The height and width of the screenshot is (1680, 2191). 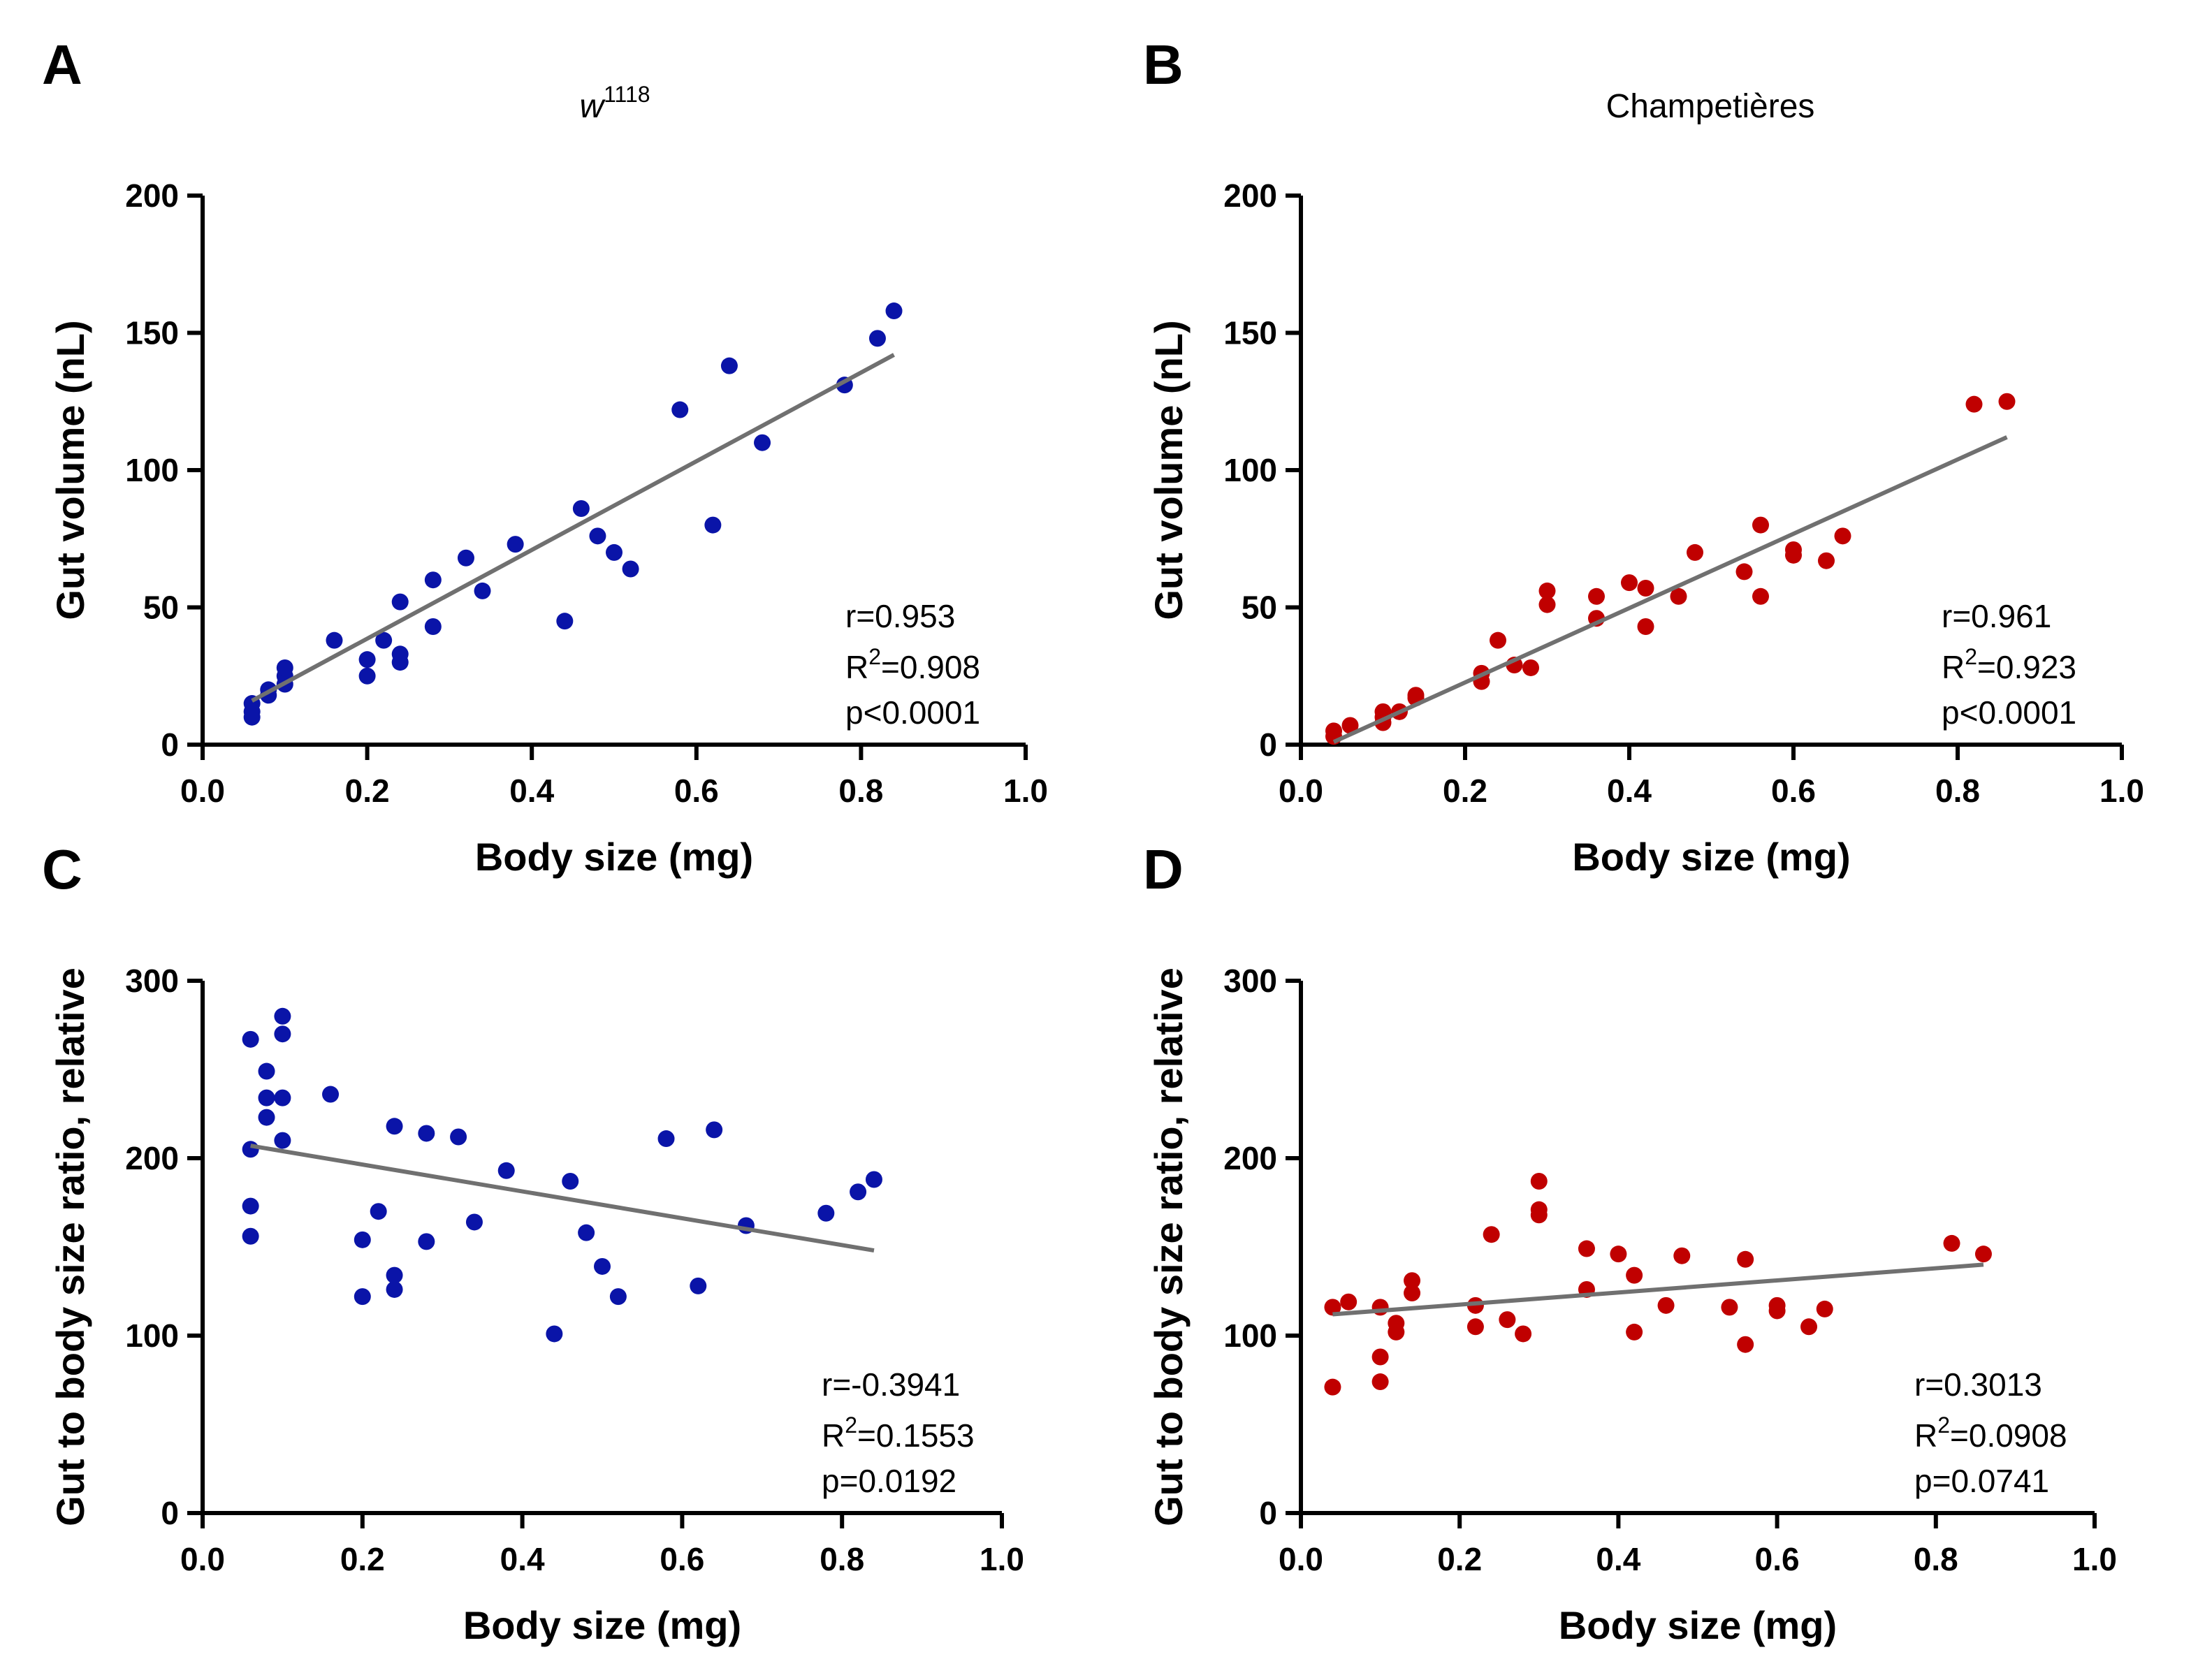 What do you see at coordinates (70, 470) in the screenshot?
I see `y-axis-title: Gut volume (nL)` at bounding box center [70, 470].